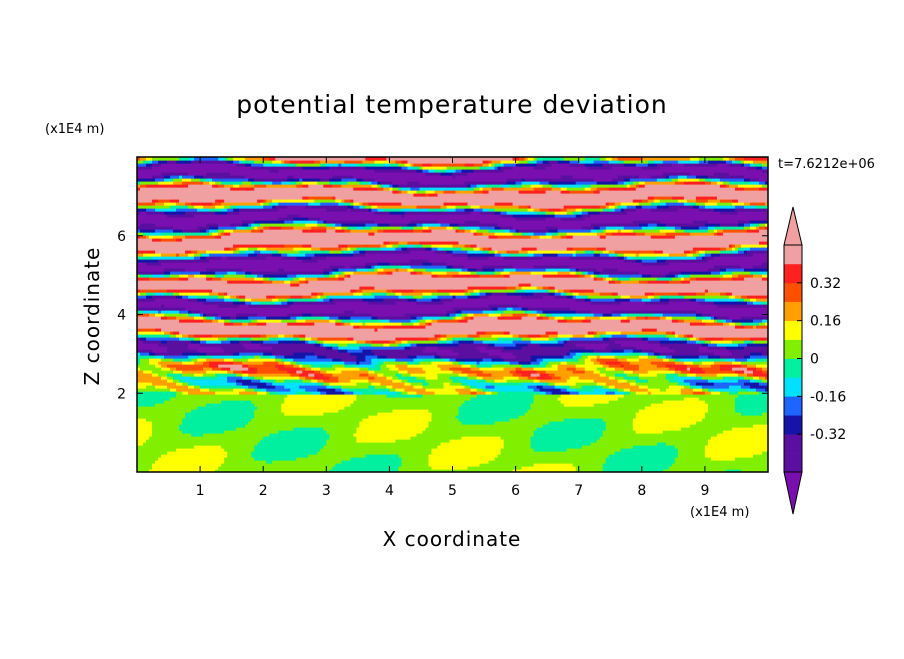  What do you see at coordinates (74, 129) in the screenshot?
I see `z-axis-units: (x1E4 m)` at bounding box center [74, 129].